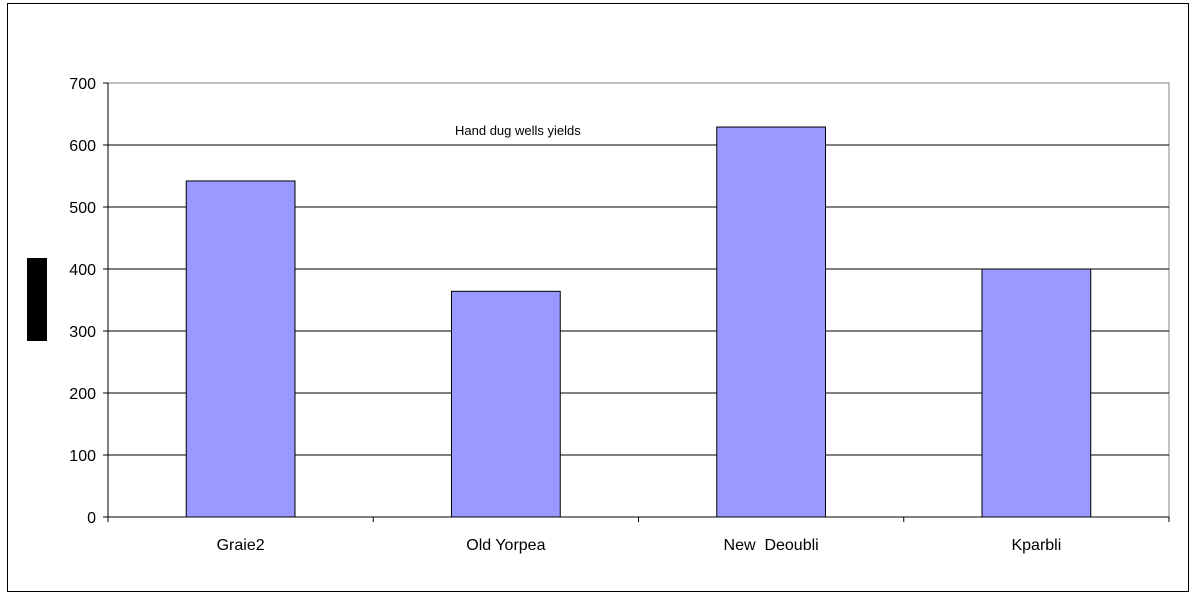 Image resolution: width=1192 pixels, height=594 pixels. I want to click on y-tick-label-200: 200, so click(82, 394).